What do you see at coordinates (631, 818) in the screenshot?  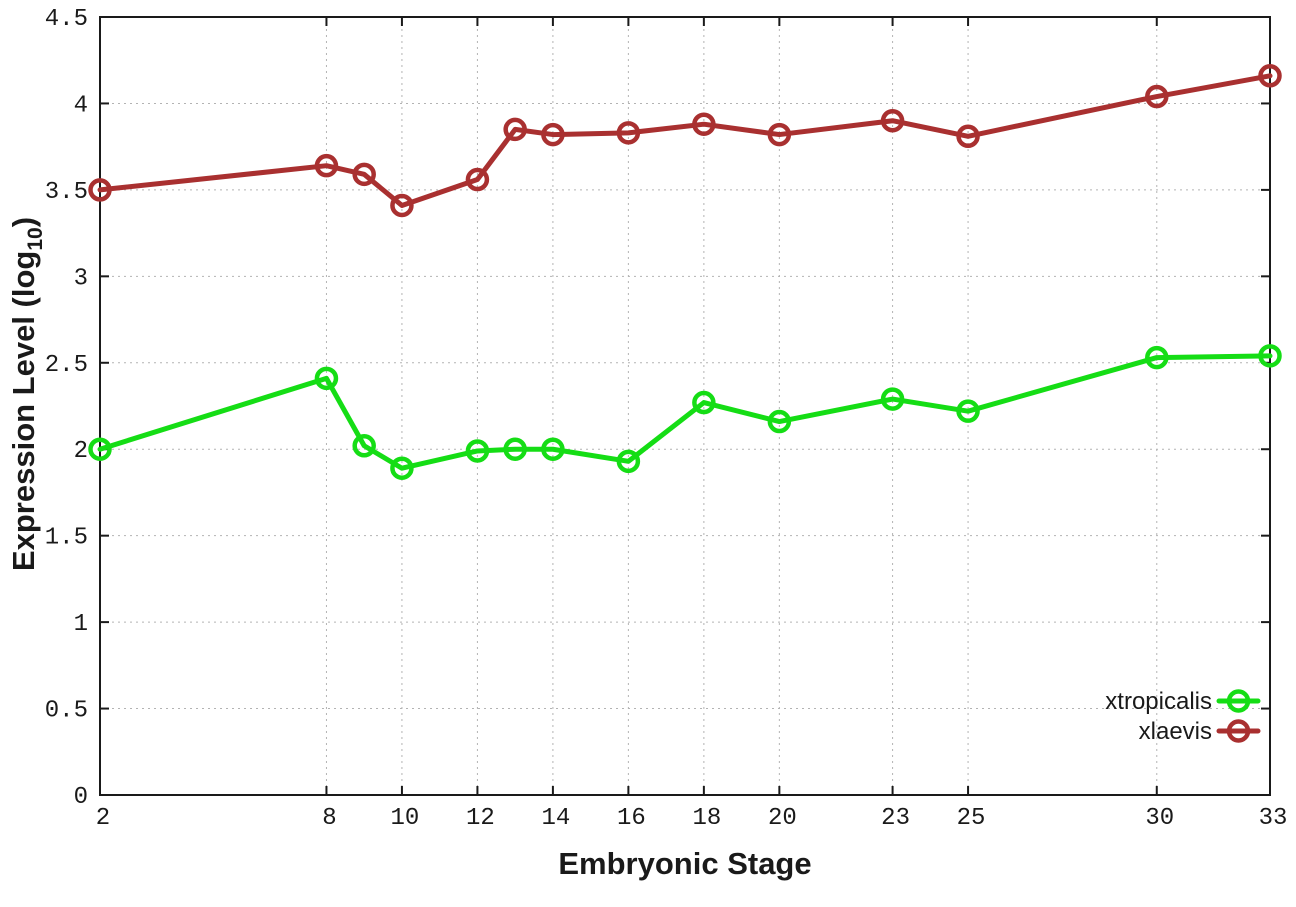 I see `x-tick-label-16: 16` at bounding box center [631, 818].